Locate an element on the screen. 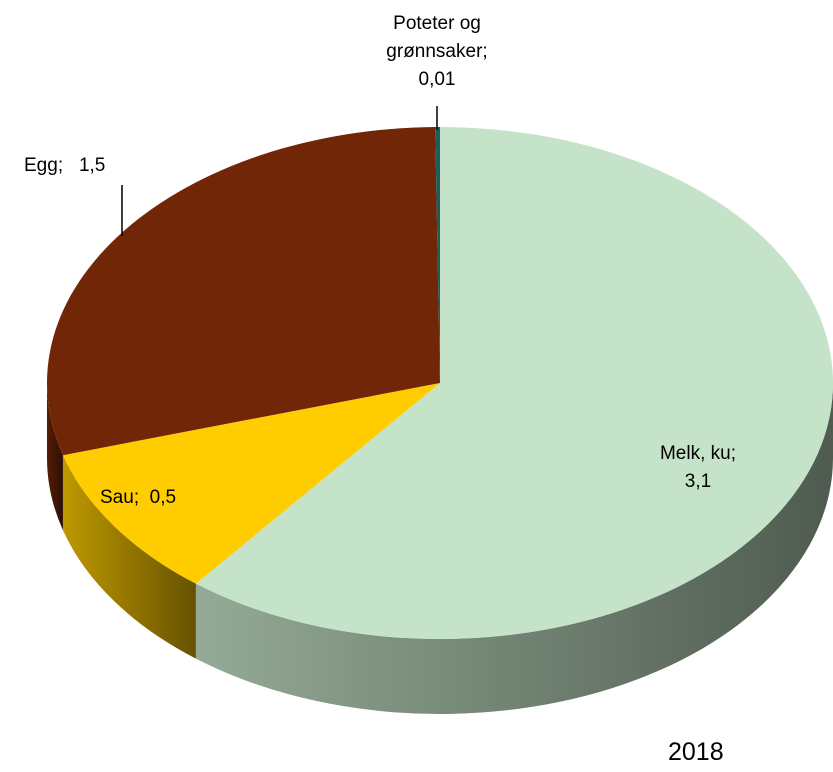 This screenshot has height=772, width=833. annotation: 2018 is located at coordinates (696, 752).